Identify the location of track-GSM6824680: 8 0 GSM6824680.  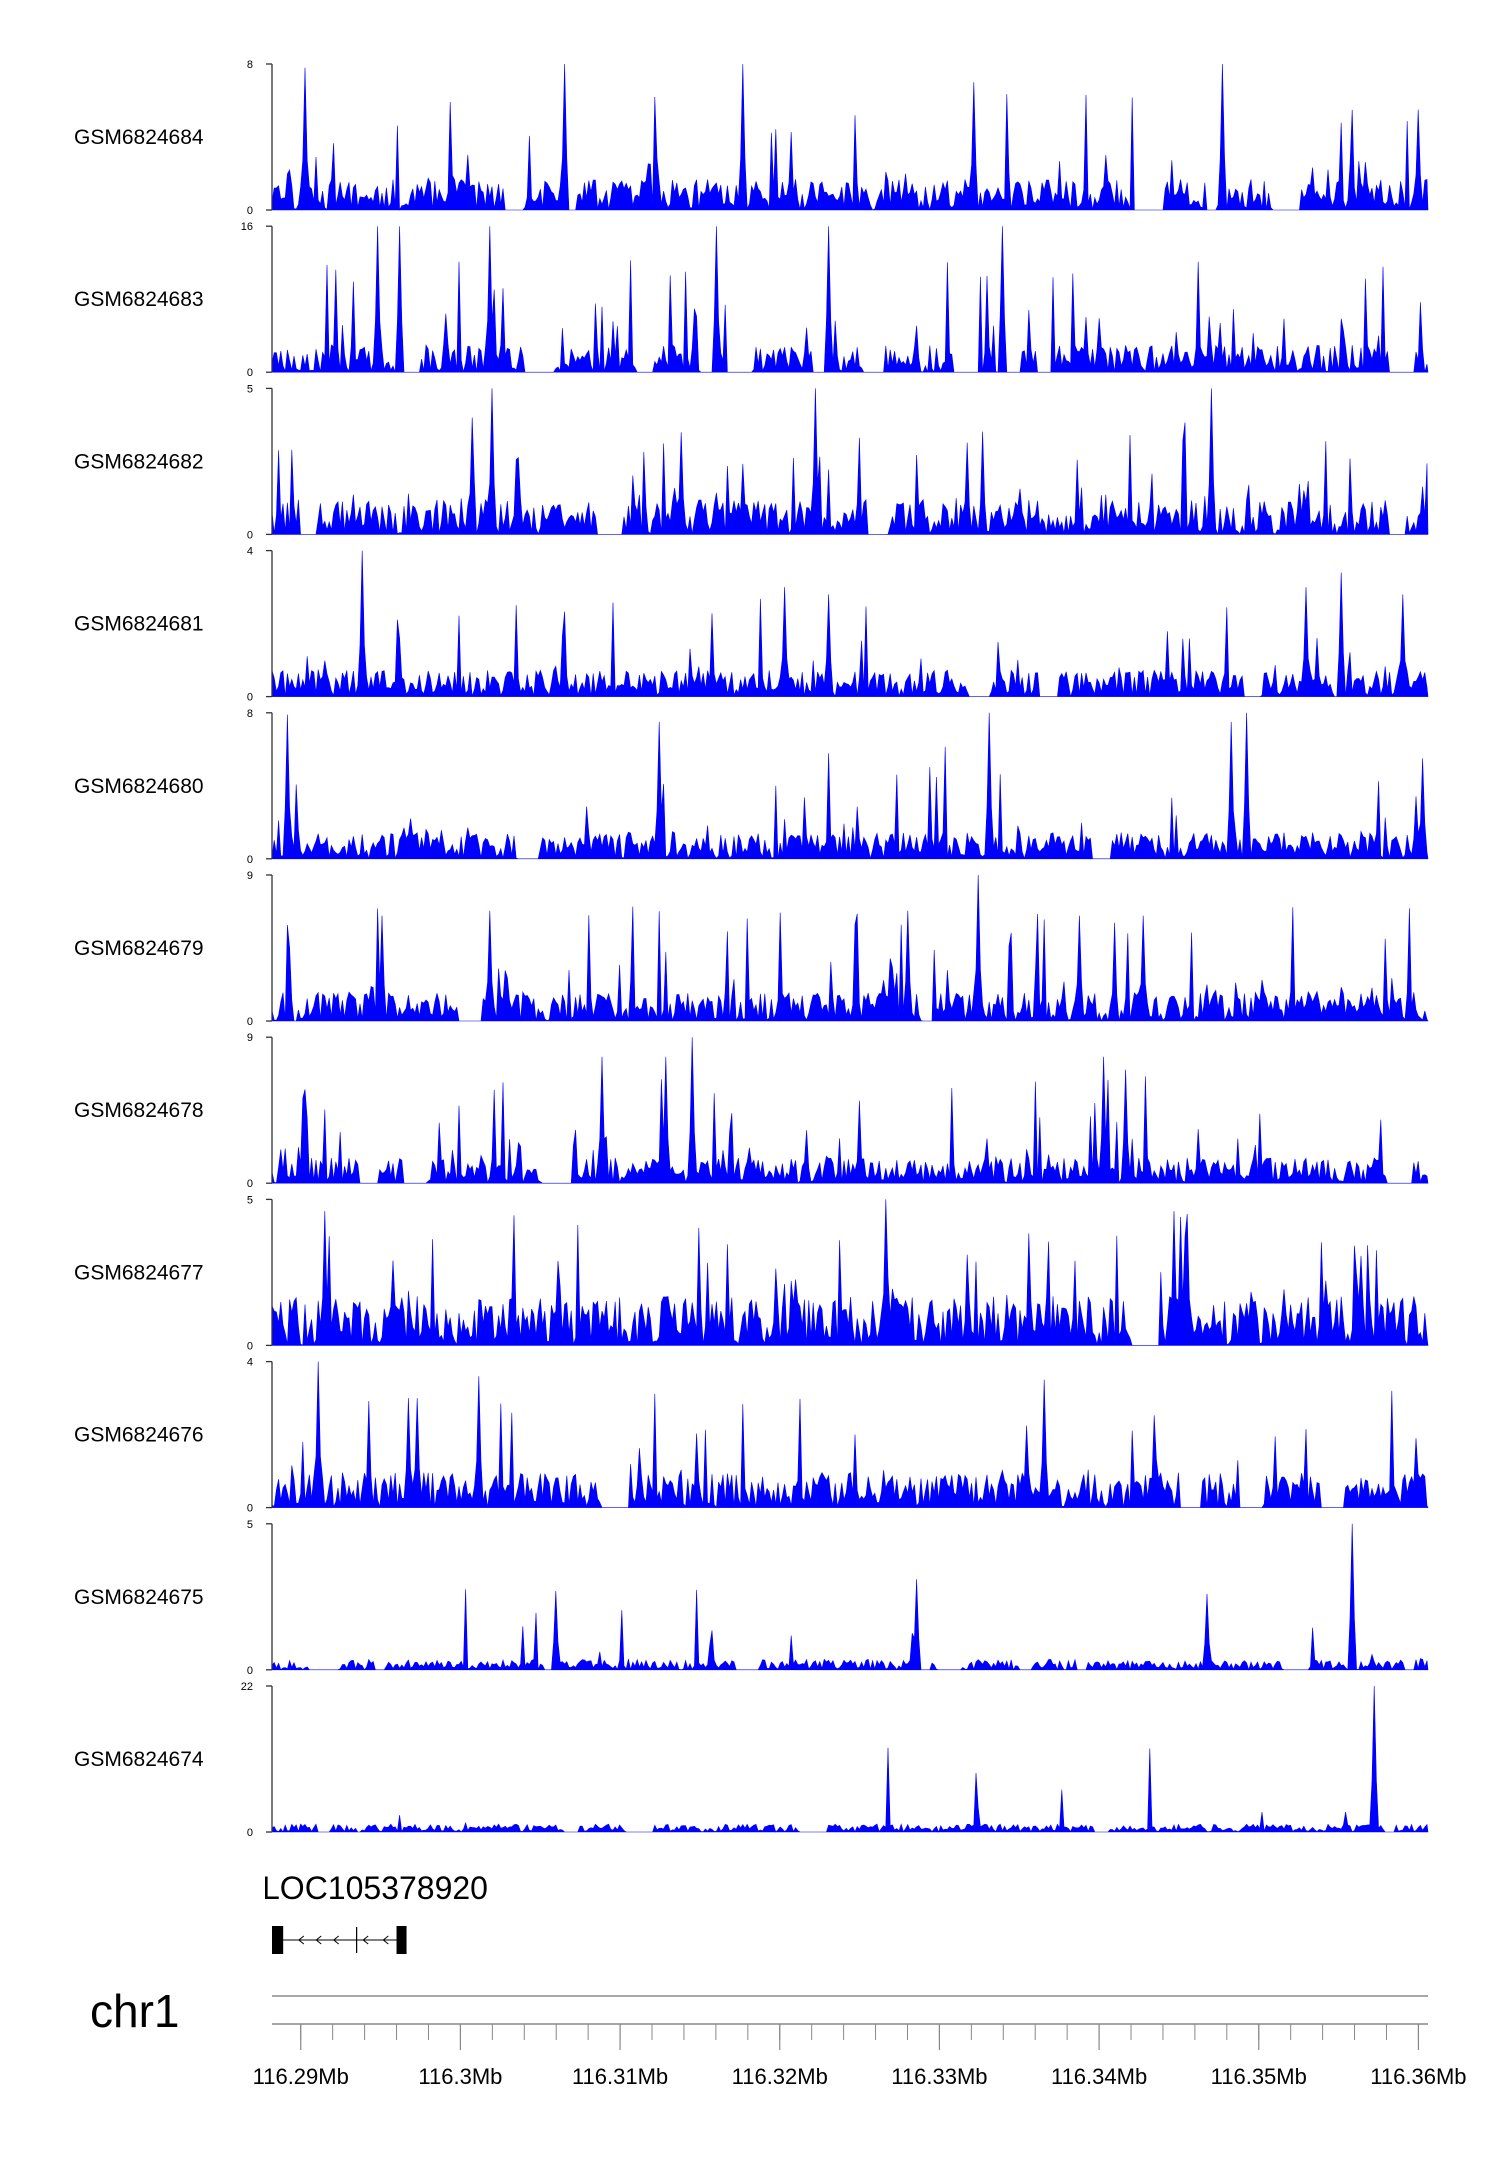
(751, 787).